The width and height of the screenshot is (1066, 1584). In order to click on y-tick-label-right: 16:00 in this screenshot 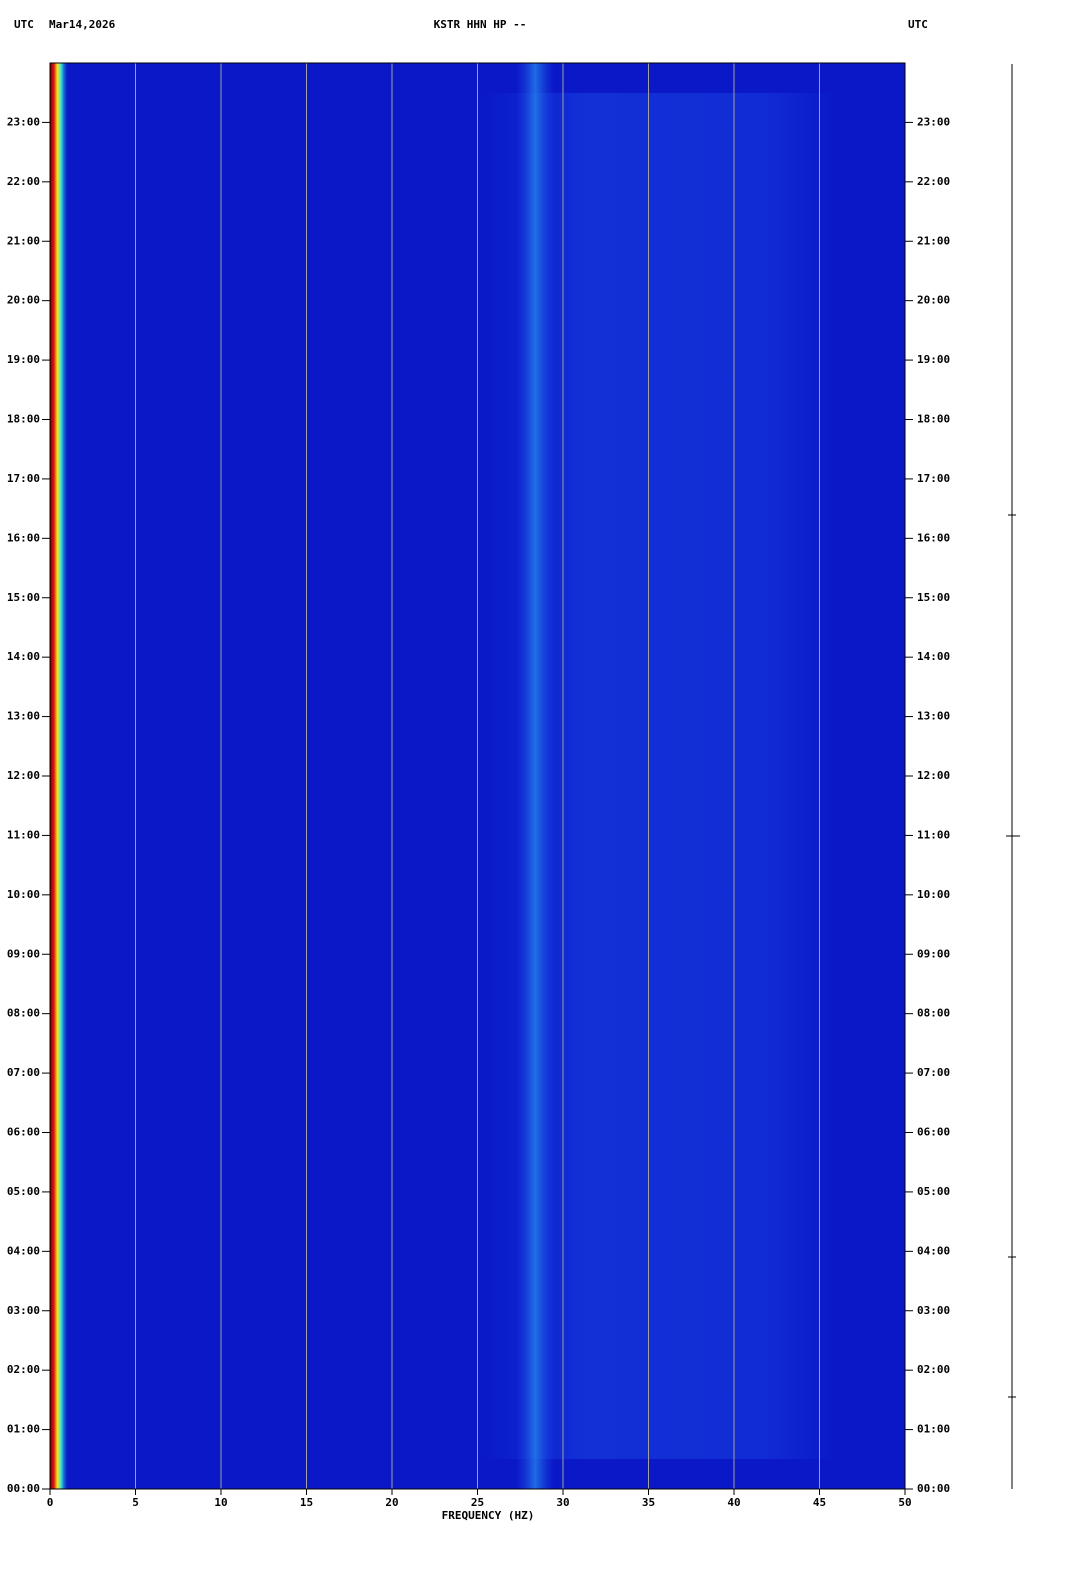, I will do `click(933, 537)`.